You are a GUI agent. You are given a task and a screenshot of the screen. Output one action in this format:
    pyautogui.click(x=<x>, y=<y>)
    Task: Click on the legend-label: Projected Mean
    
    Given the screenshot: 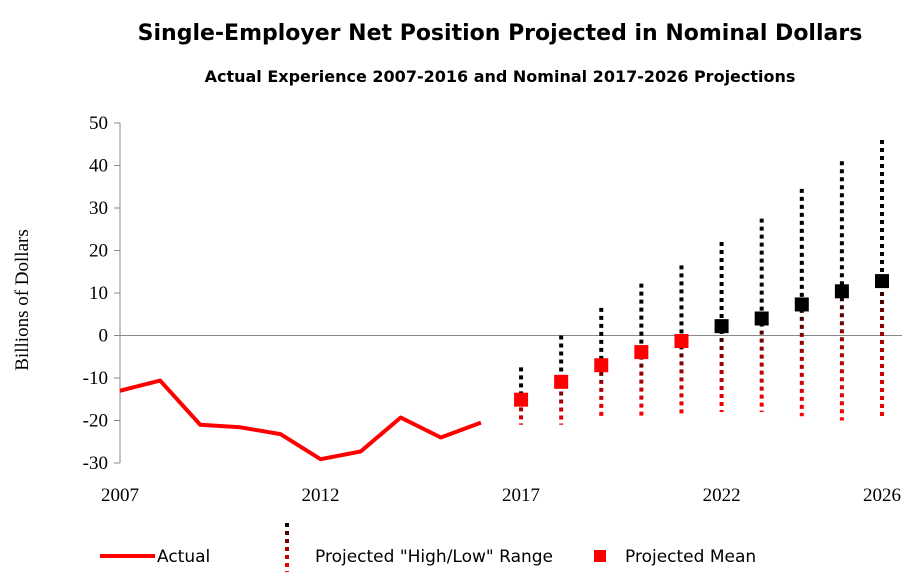 What is the action you would take?
    pyautogui.click(x=690, y=557)
    